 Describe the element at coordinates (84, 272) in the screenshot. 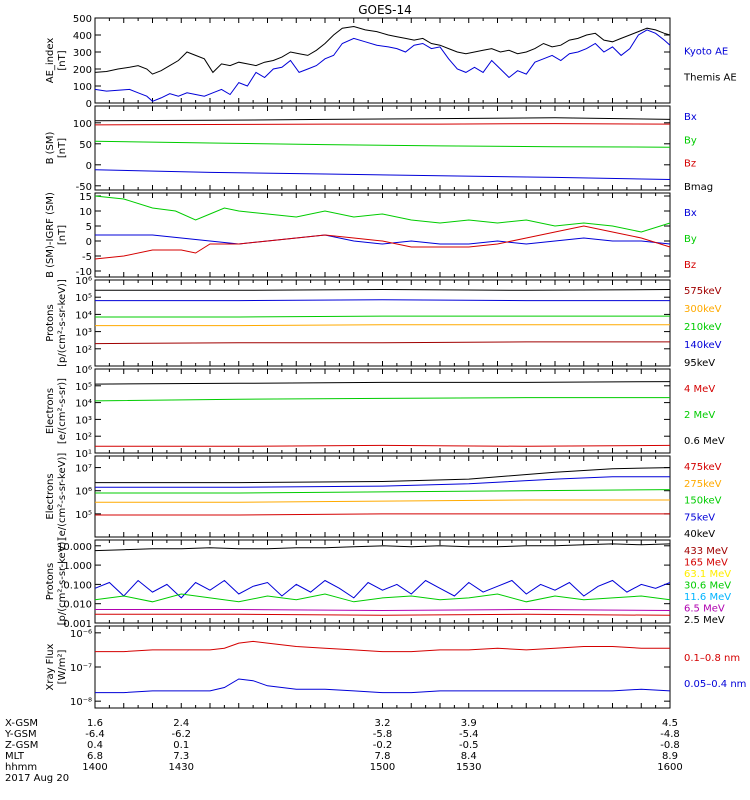

I see `y-tick-label: -10` at that location.